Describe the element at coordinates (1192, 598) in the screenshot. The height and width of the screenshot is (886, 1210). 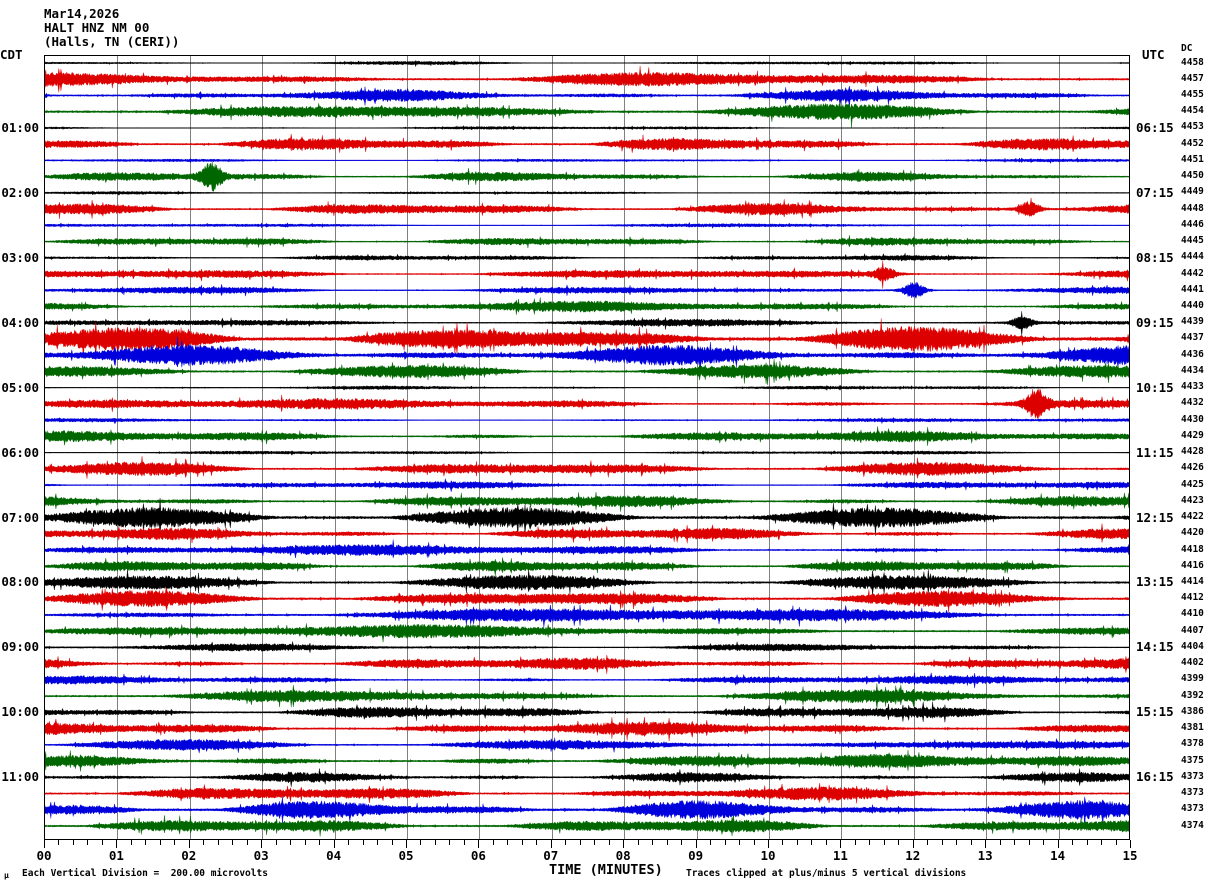
I see `dc-value-label: 4412` at that location.